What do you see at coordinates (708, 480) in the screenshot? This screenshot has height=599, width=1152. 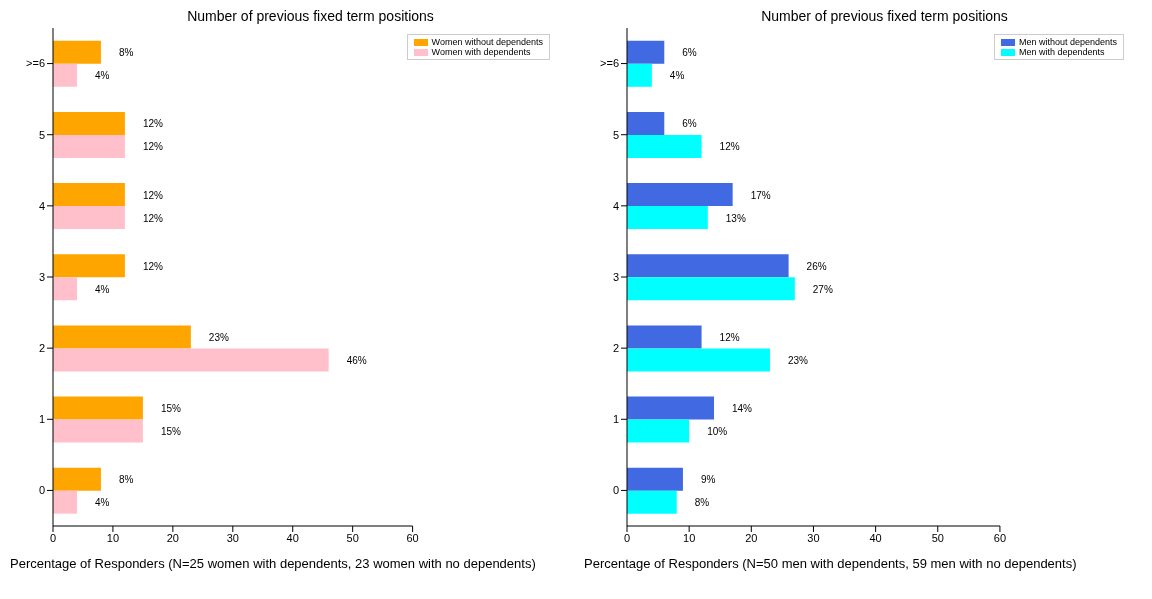 I see `data-label: 9%` at bounding box center [708, 480].